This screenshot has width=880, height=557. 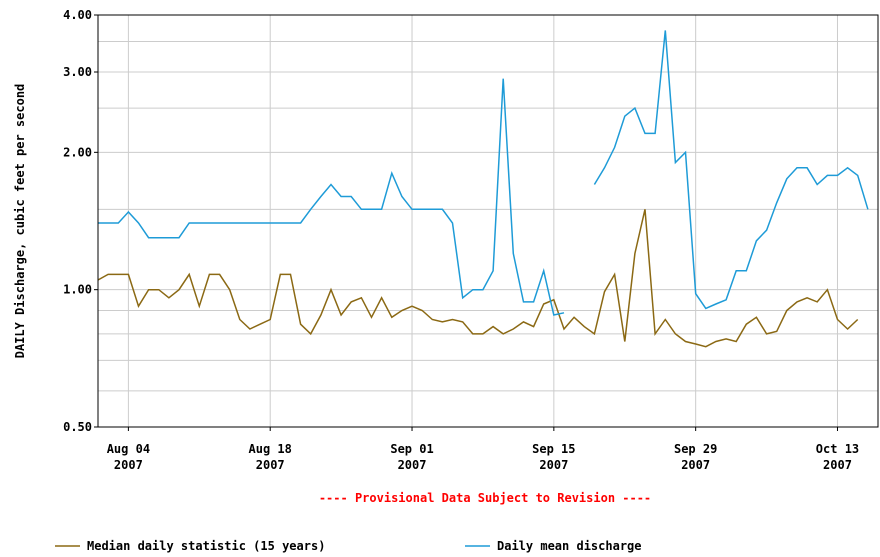 What do you see at coordinates (411, 457) in the screenshot?
I see `x-tick-label: Sep 01 2007` at bounding box center [411, 457].